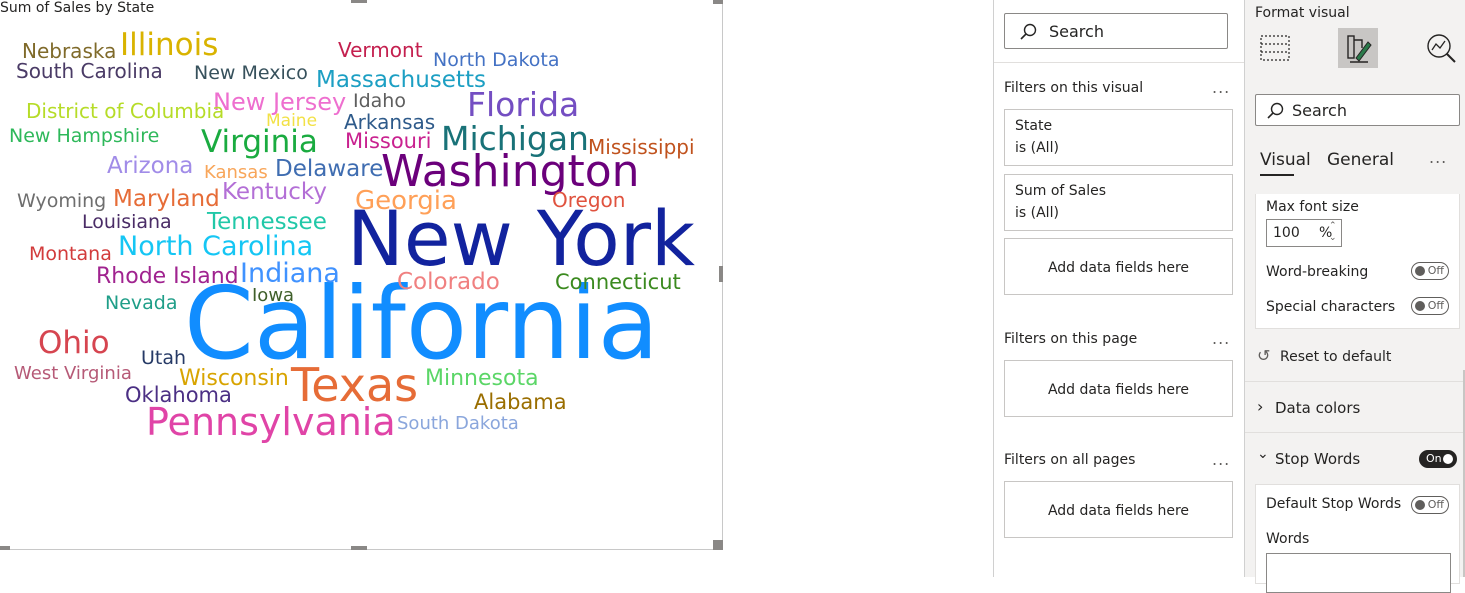 The height and width of the screenshot is (593, 1465). Describe the element at coordinates (388, 141) in the screenshot. I see `word-missouri: Missouri` at that location.